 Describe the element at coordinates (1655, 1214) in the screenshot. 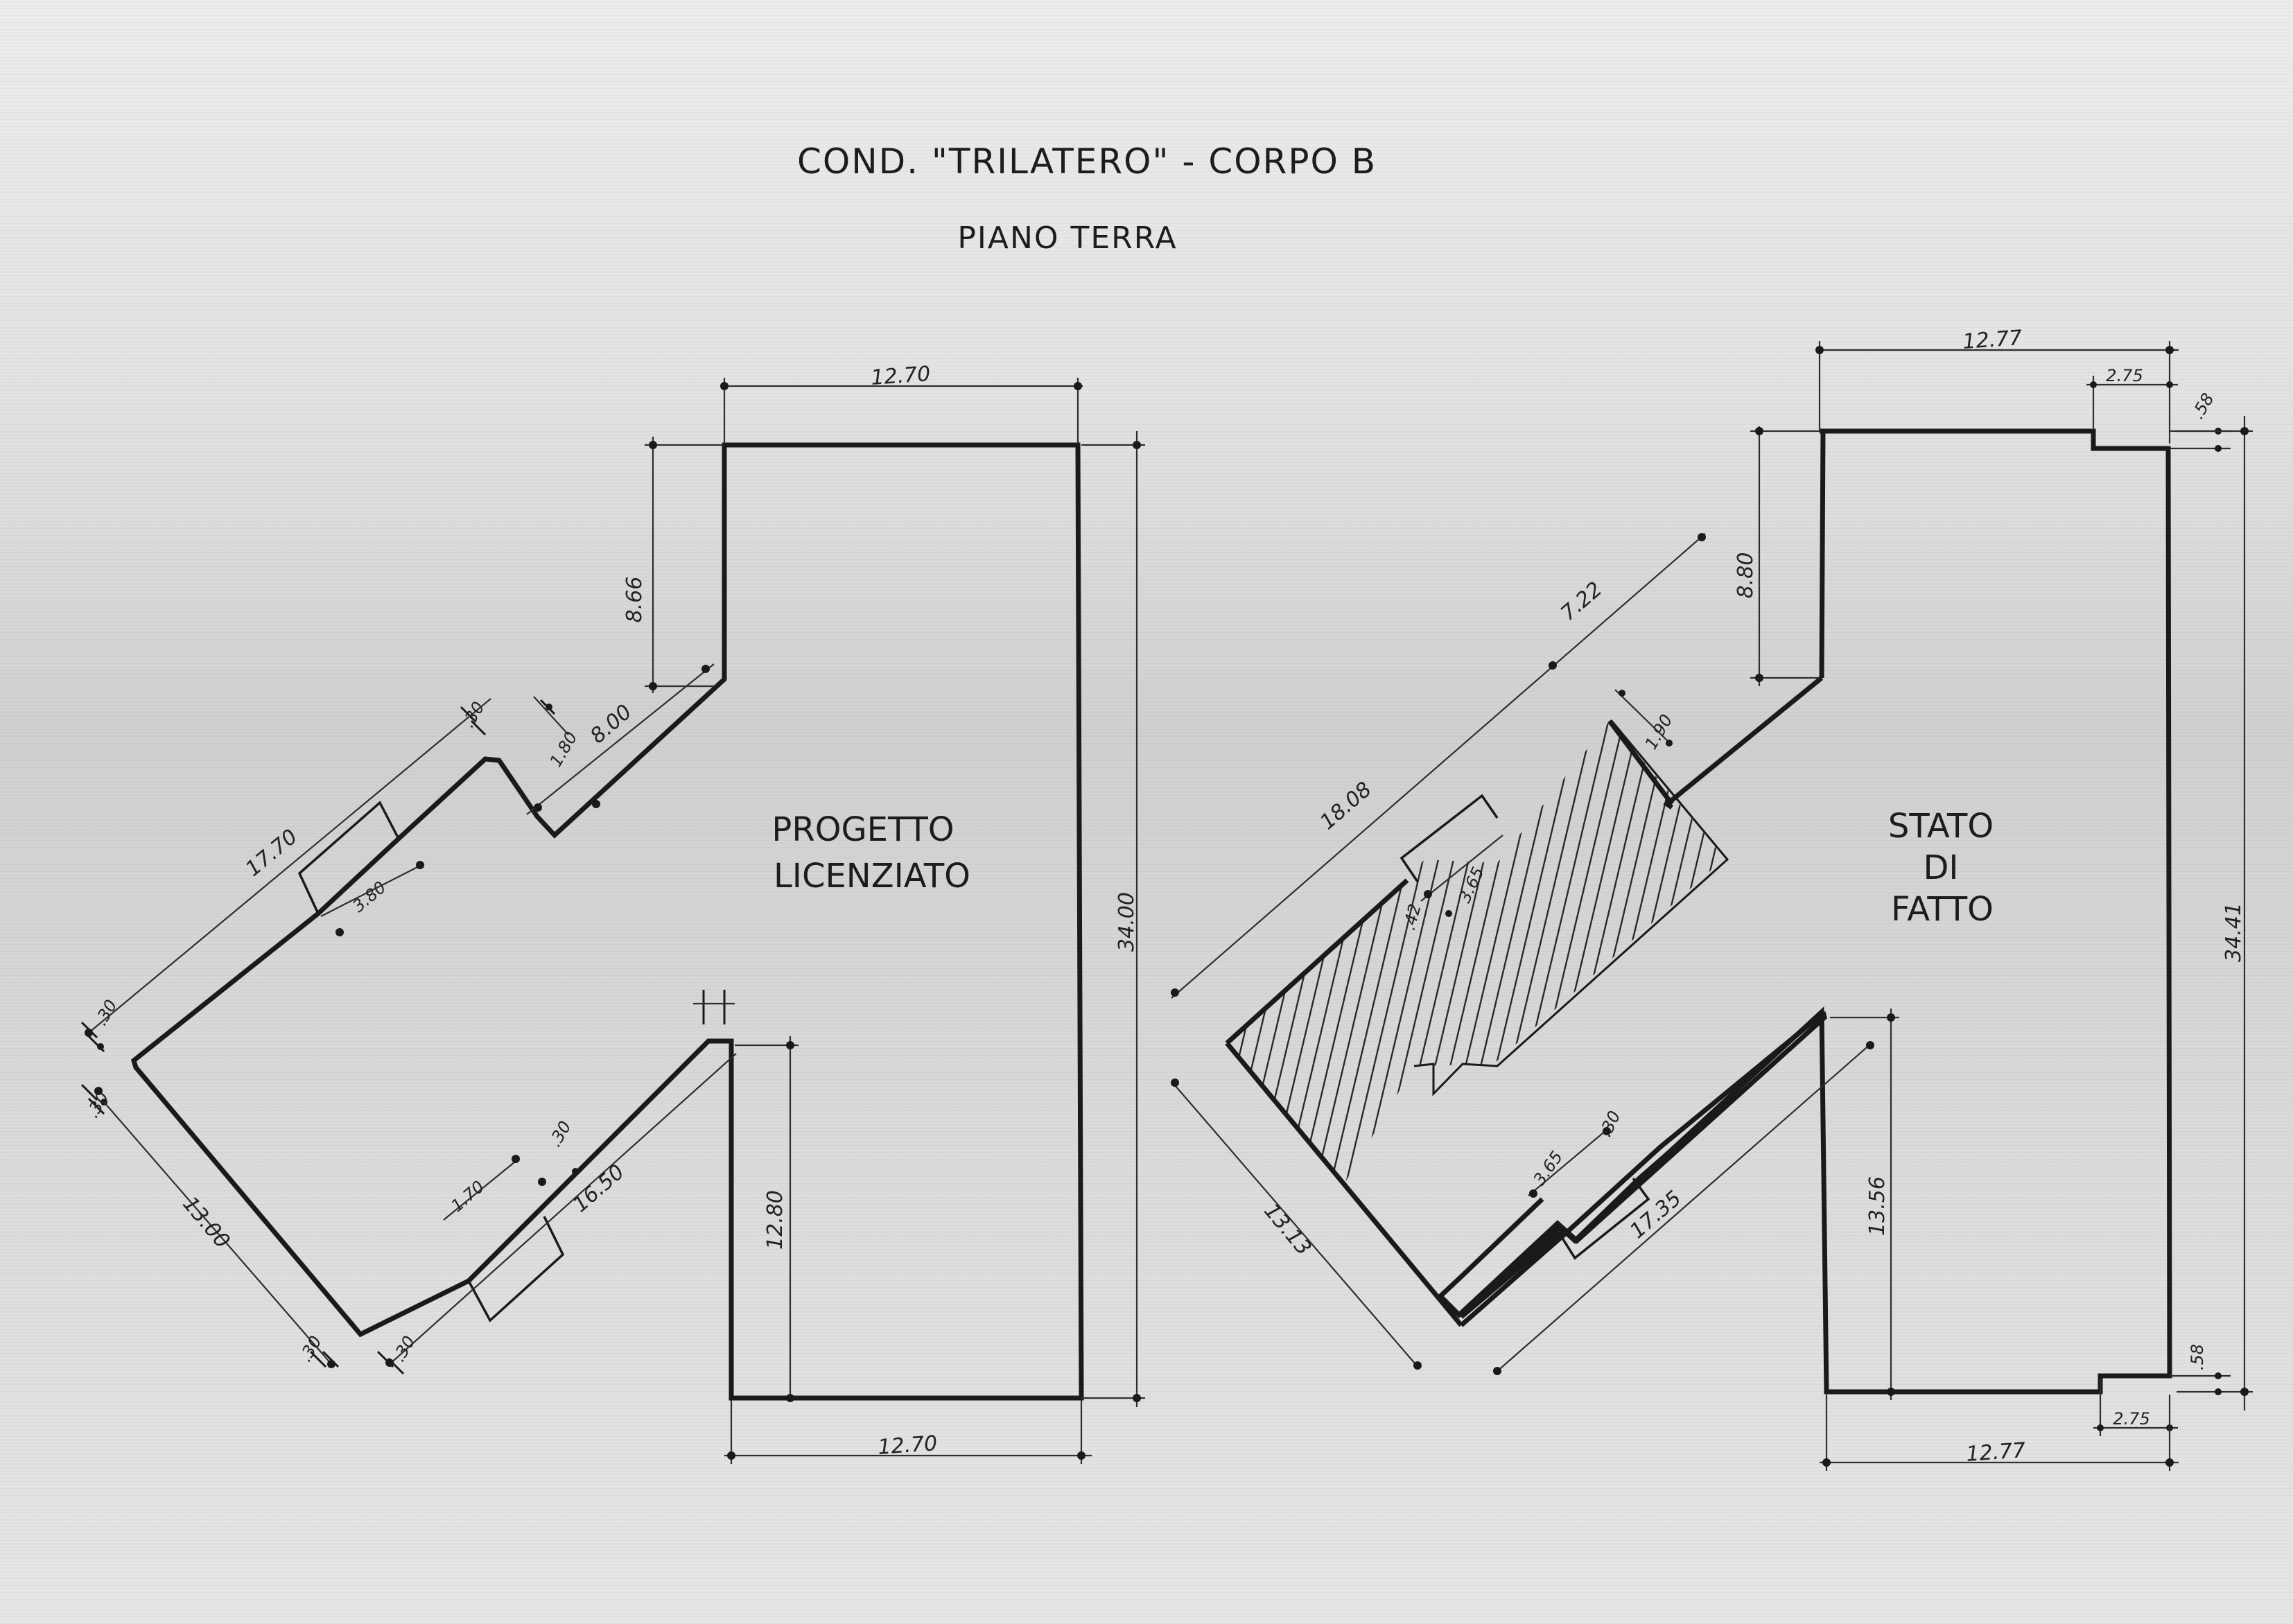

I see `right-lower-long: 17.35` at that location.